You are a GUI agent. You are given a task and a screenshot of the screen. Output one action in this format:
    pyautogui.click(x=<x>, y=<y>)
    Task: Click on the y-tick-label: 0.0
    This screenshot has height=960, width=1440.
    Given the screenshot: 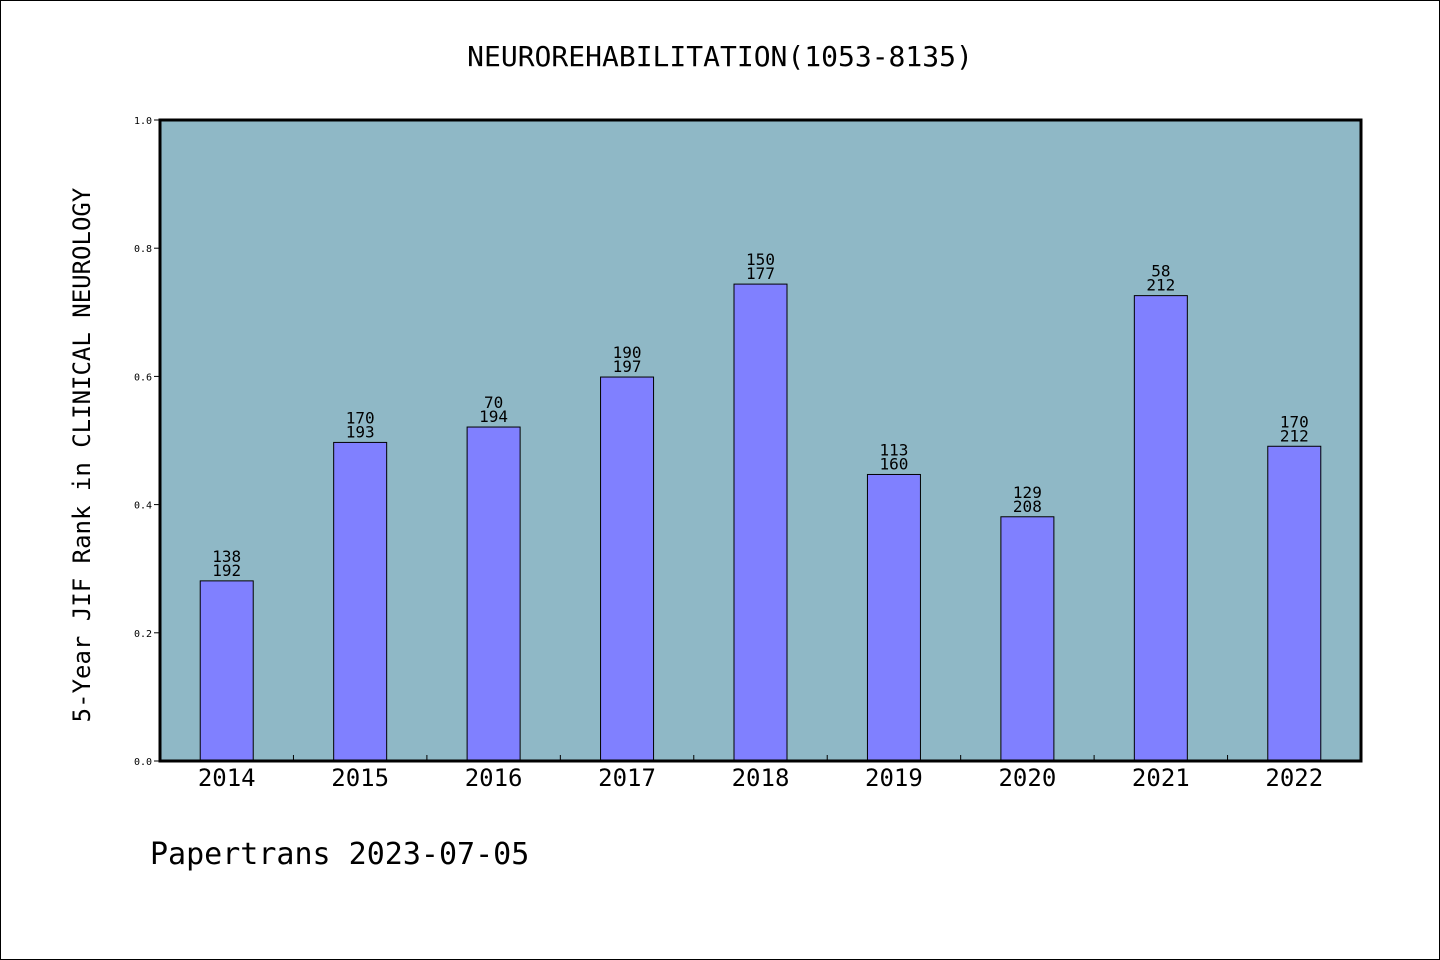 What is the action you would take?
    pyautogui.click(x=143, y=762)
    